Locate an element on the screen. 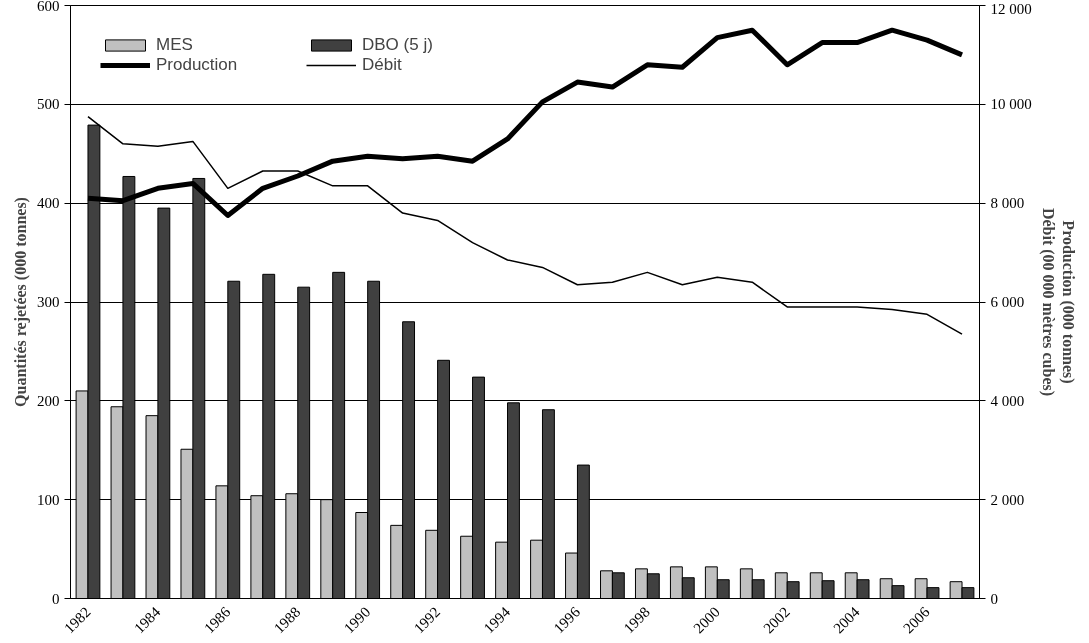 The height and width of the screenshot is (643, 1089). y-tick-label: 200 is located at coordinates (48, 400).